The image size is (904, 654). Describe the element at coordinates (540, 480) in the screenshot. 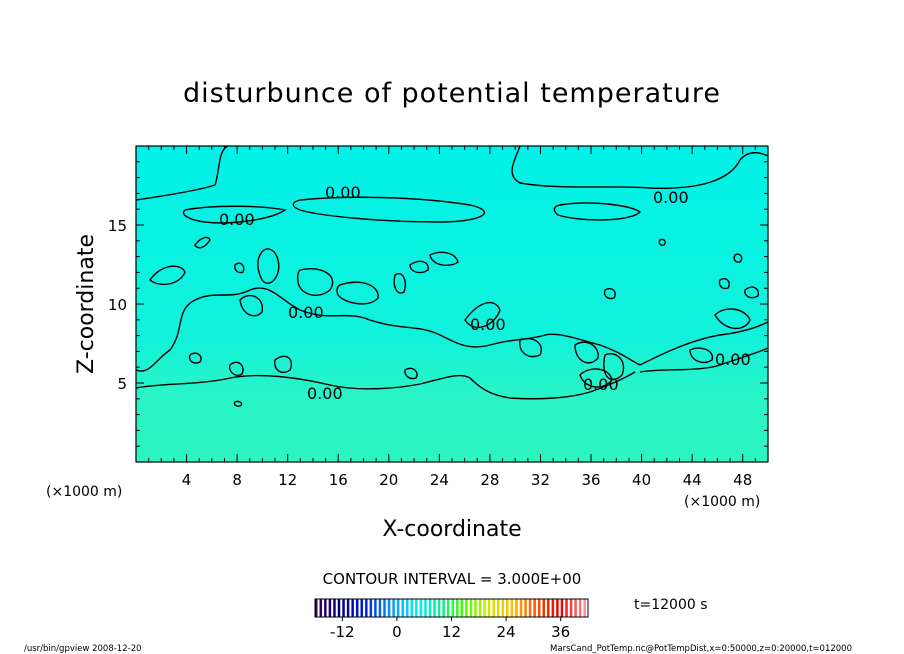

I see `x-tick-label: 32` at that location.